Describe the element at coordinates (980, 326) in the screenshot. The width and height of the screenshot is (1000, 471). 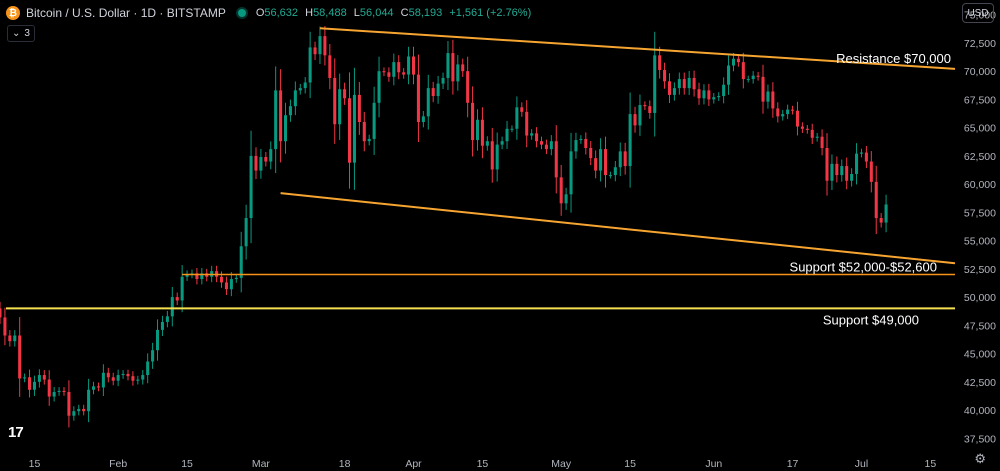
I see `price-tick-label: 47,500` at that location.